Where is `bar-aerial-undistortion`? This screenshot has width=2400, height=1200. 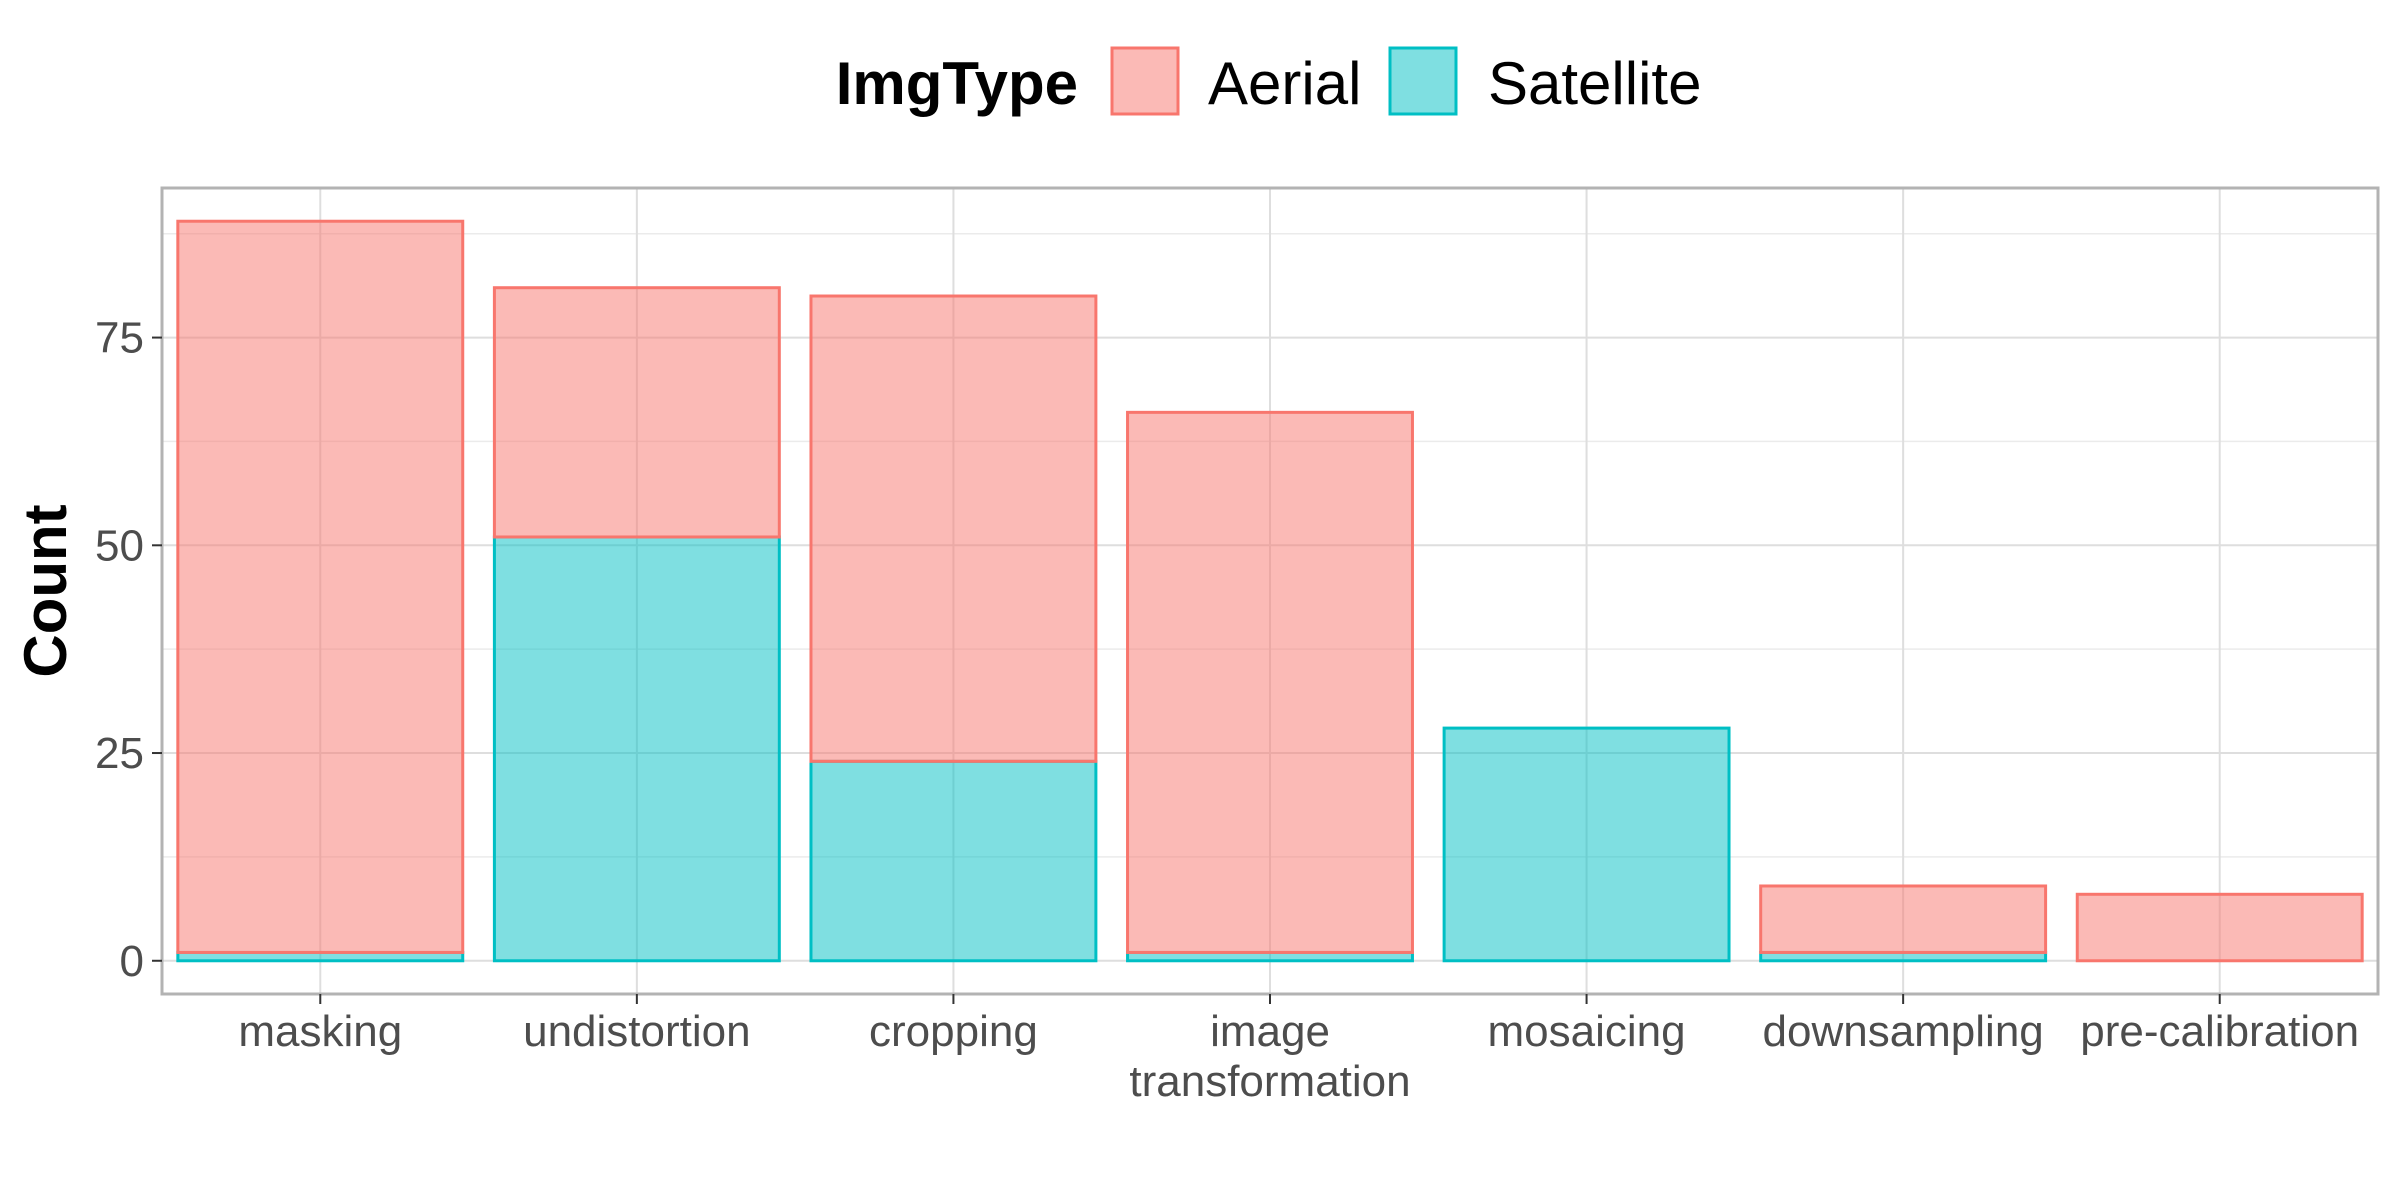
bar-aerial-undistortion is located at coordinates (636, 412).